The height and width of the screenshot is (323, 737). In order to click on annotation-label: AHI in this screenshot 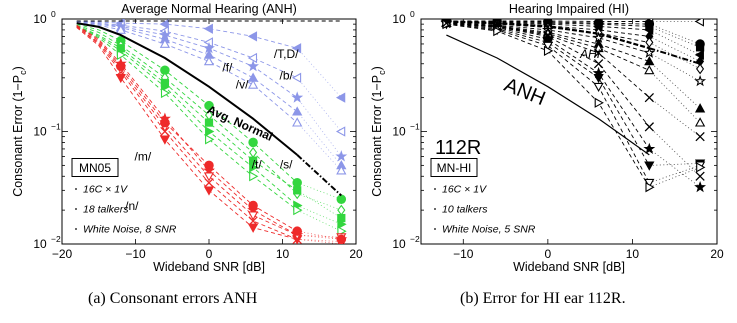, I will do `click(590, 54)`.